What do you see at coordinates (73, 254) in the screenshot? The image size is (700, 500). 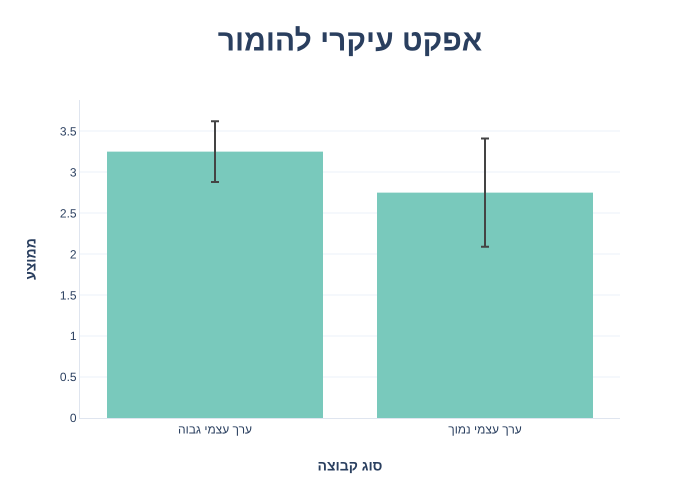 I see `y-tick-label: 2` at bounding box center [73, 254].